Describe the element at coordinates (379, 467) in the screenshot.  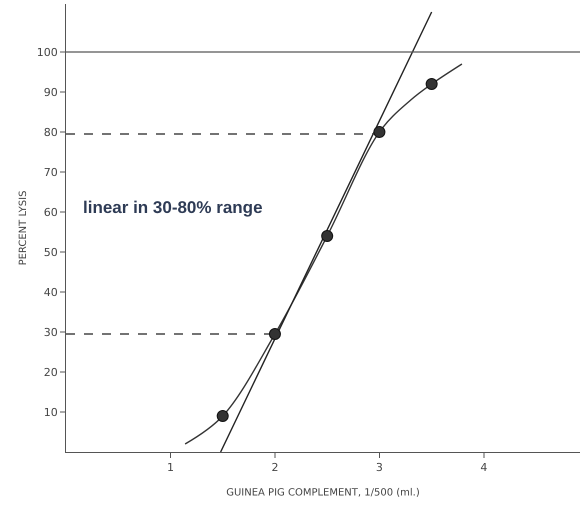
I see `x-tick-label: 3` at that location.